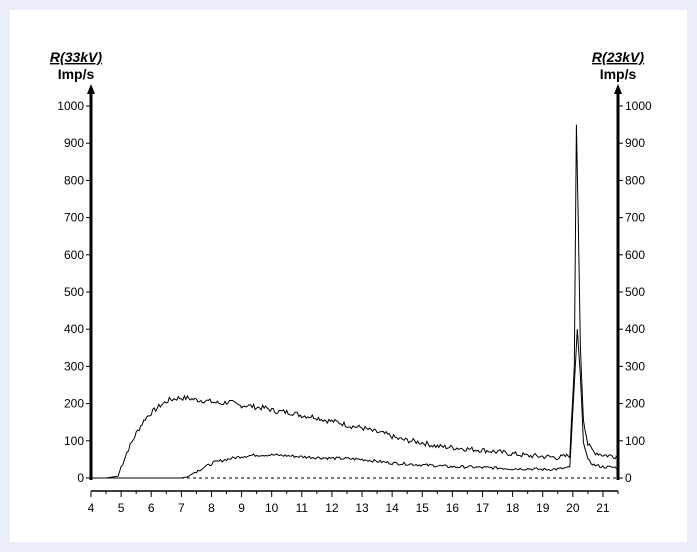 Image resolution: width=697 pixels, height=552 pixels. I want to click on left-y-tick-label: 100, so click(74, 441).